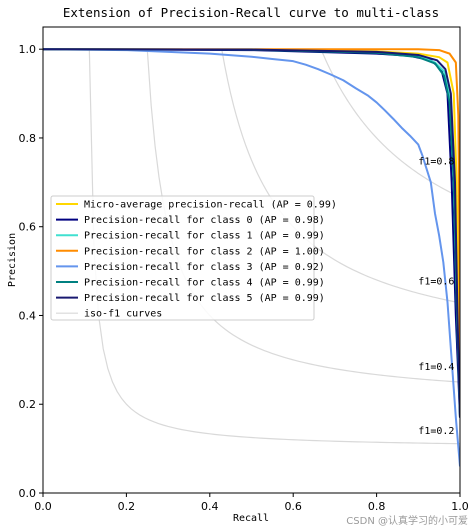 The height and width of the screenshot is (530, 474). I want to click on iso-f1-label: f1=0.4, so click(436, 367).